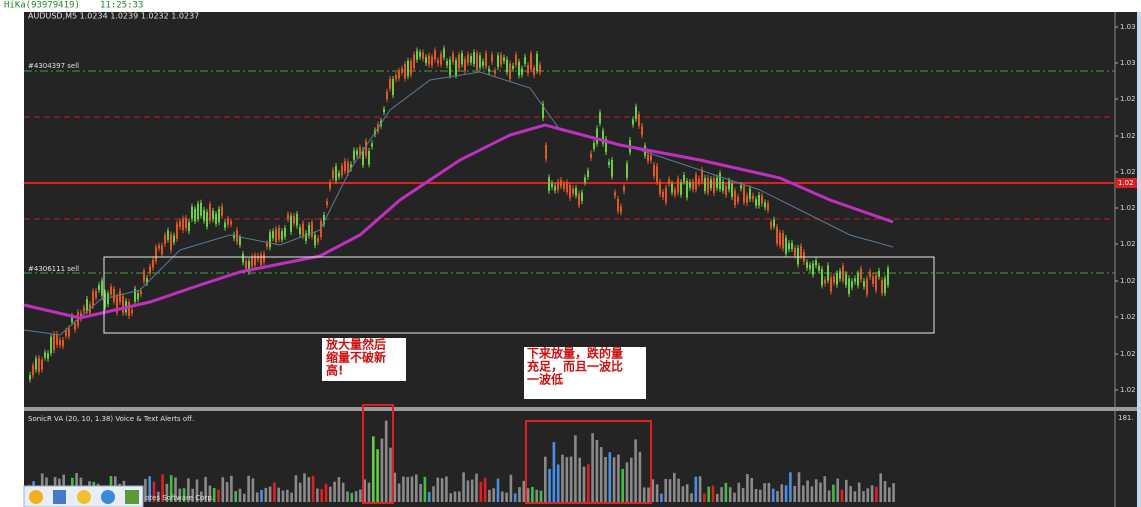 This screenshot has width=1141, height=507. I want to click on footer-text: otes Software Corp., so click(179, 498).